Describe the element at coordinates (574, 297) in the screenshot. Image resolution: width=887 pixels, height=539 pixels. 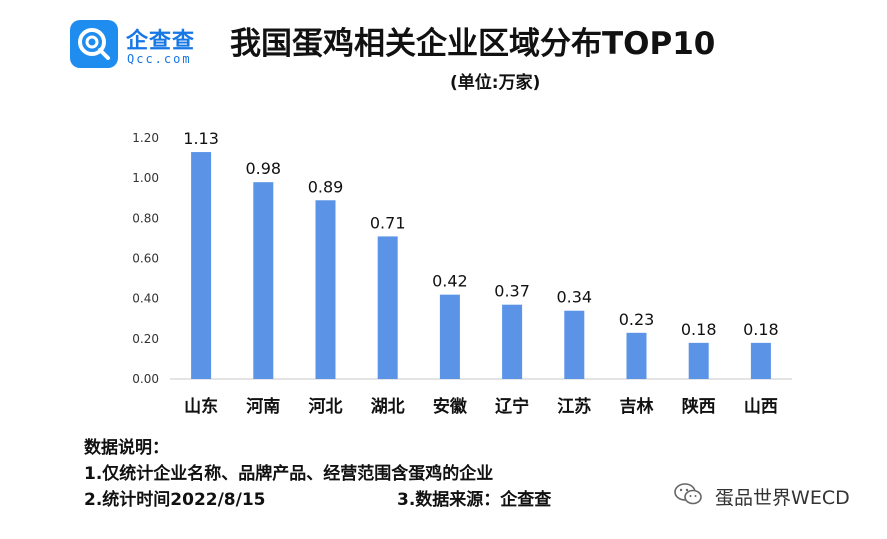
I see `data-label: 0.34` at that location.